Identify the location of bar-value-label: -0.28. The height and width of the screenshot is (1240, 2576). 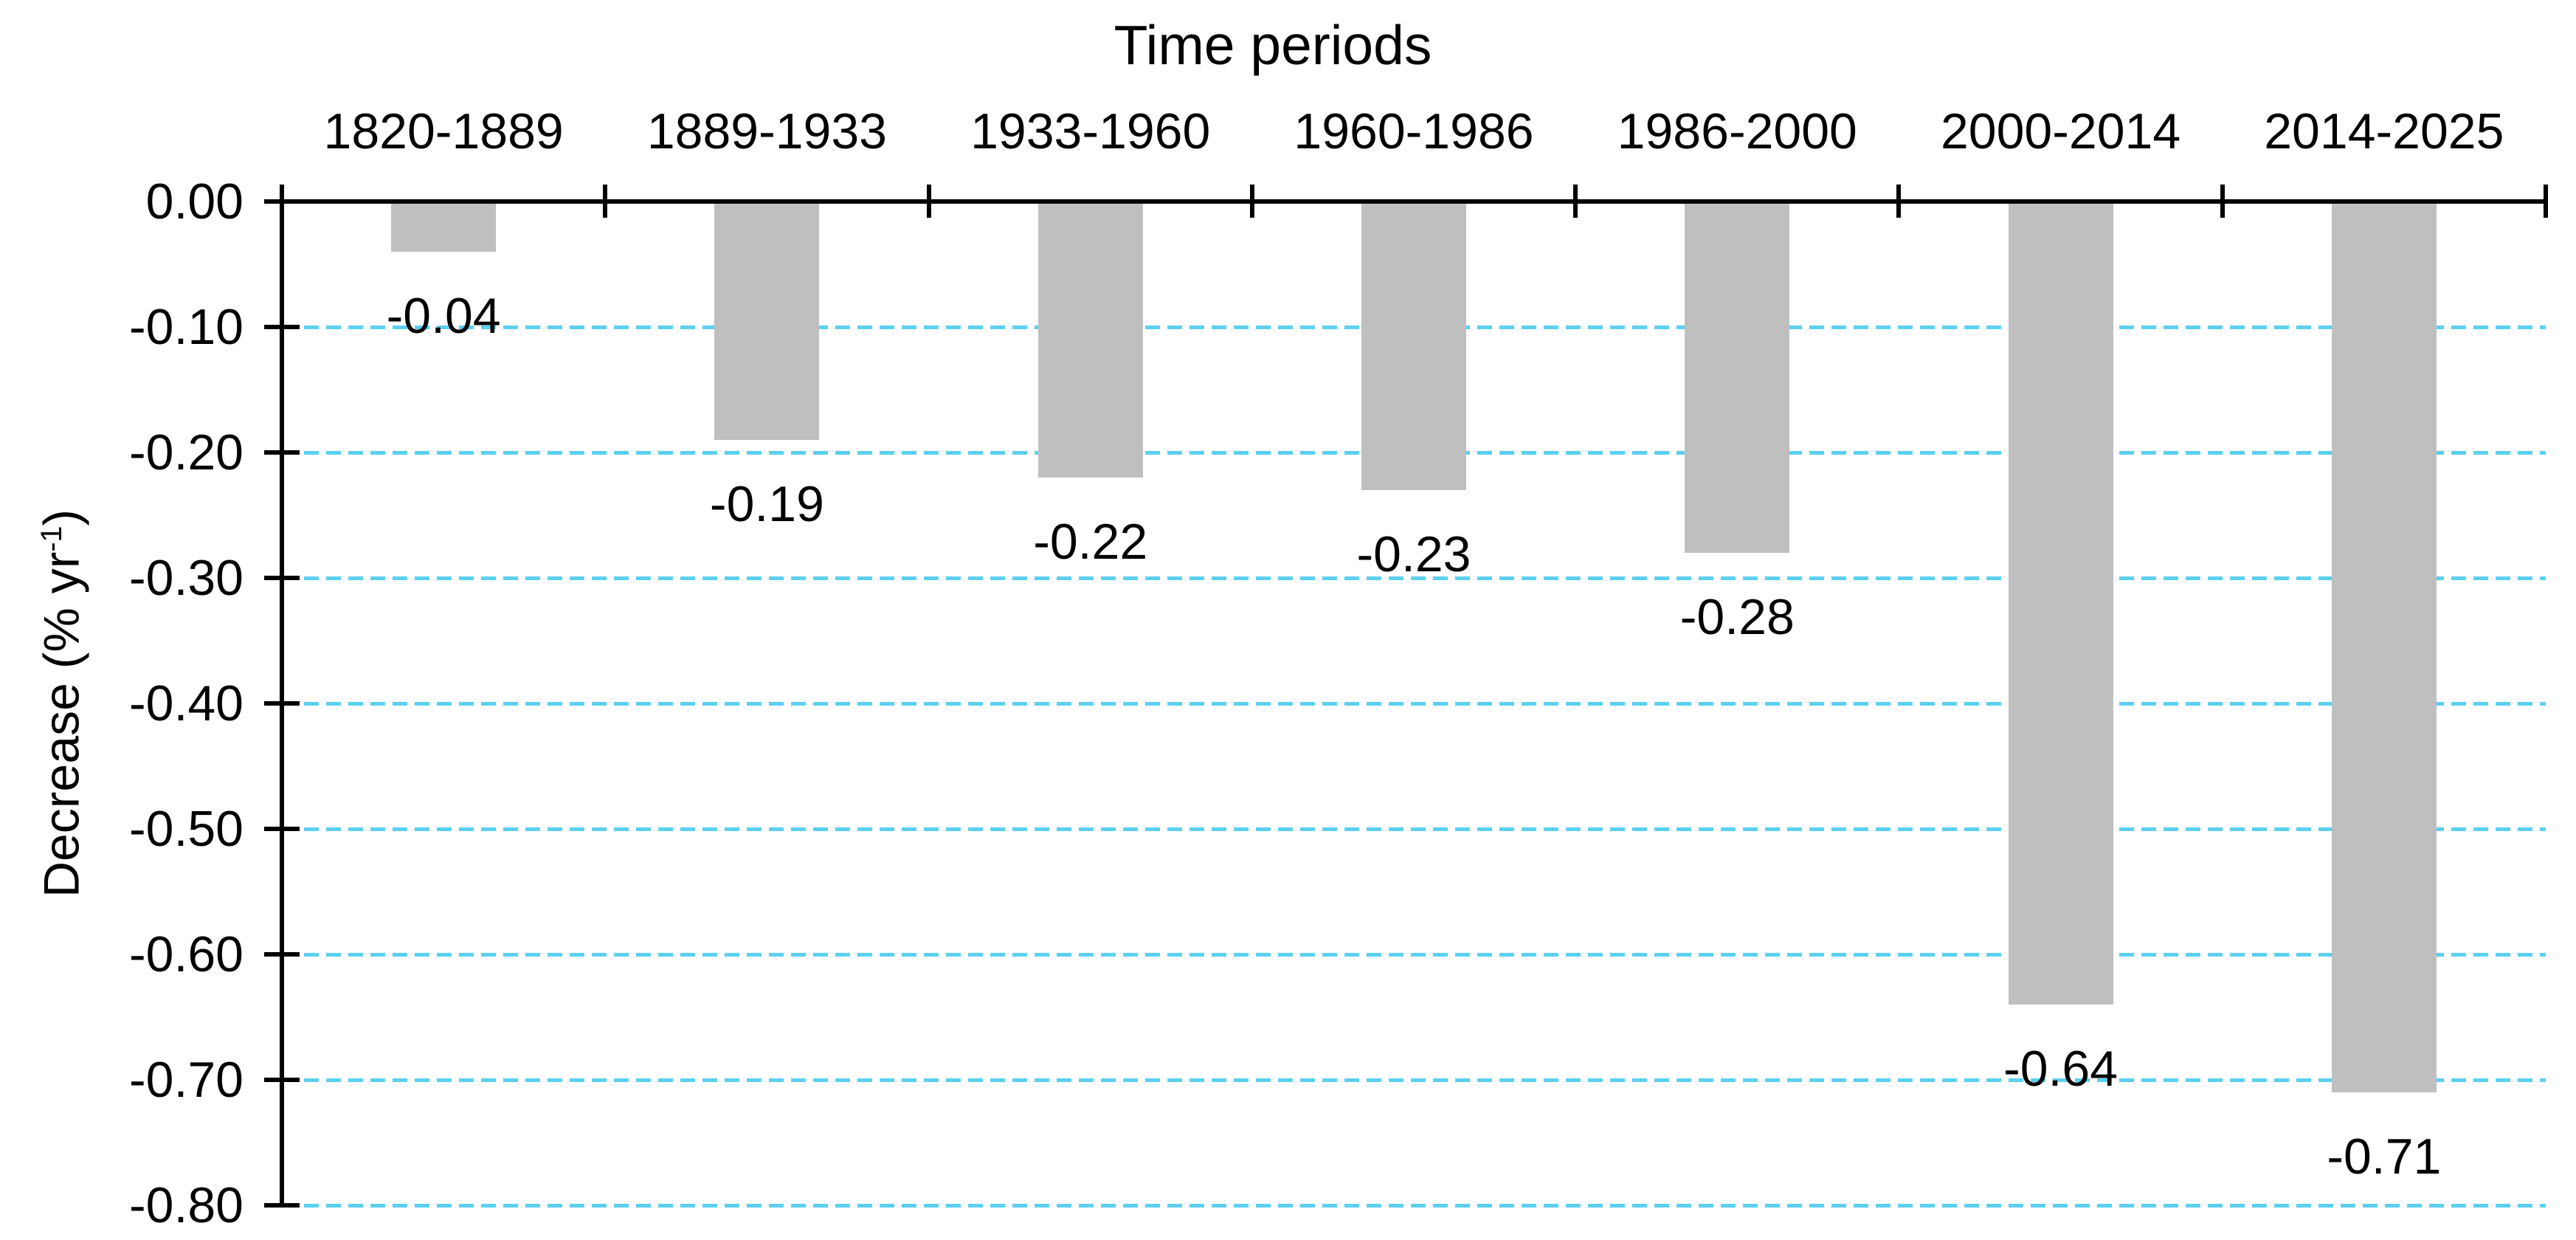
(1737, 617).